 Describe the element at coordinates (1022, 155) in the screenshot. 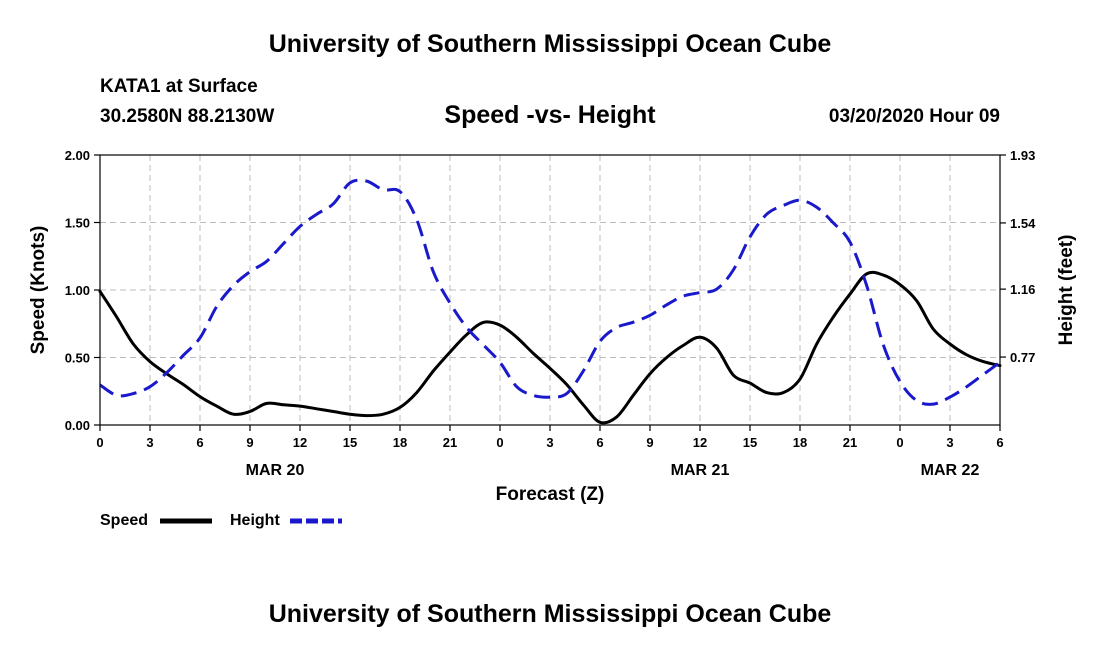

I see `y-right-tick-label: 1.93` at that location.